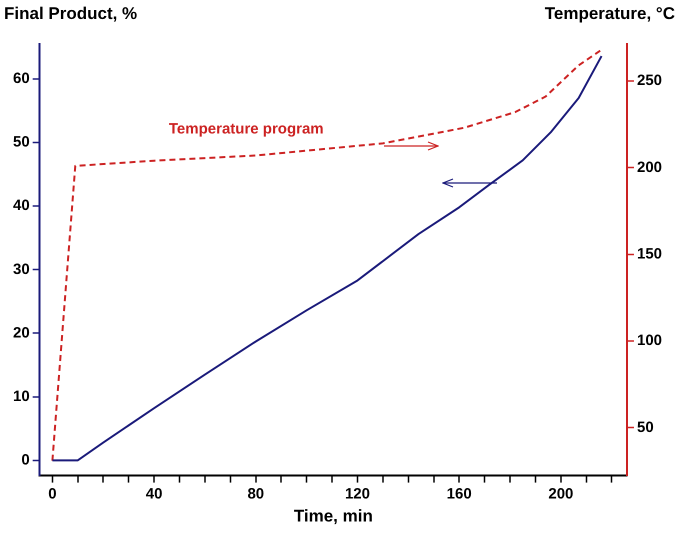 Image resolution: width=677 pixels, height=533 pixels. What do you see at coordinates (154, 494) in the screenshot?
I see `x-tick-label: 40` at bounding box center [154, 494].